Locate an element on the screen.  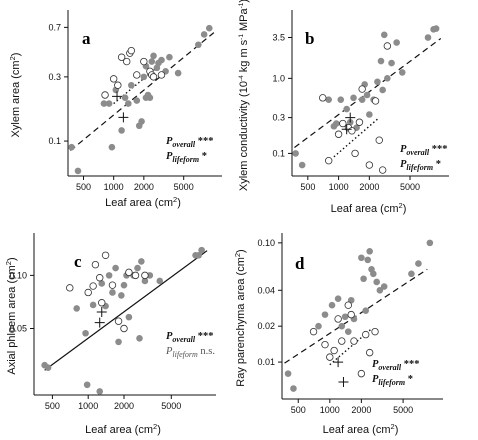
y-tick-label: 0.05 is located at coordinates (18, 329).